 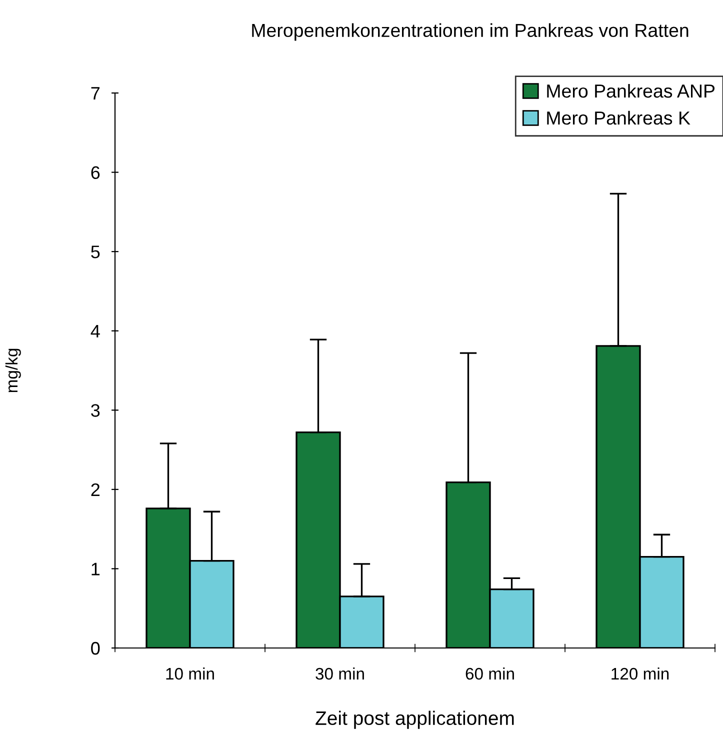 What do you see at coordinates (490, 673) in the screenshot?
I see `x-tick-label: 60 min` at bounding box center [490, 673].